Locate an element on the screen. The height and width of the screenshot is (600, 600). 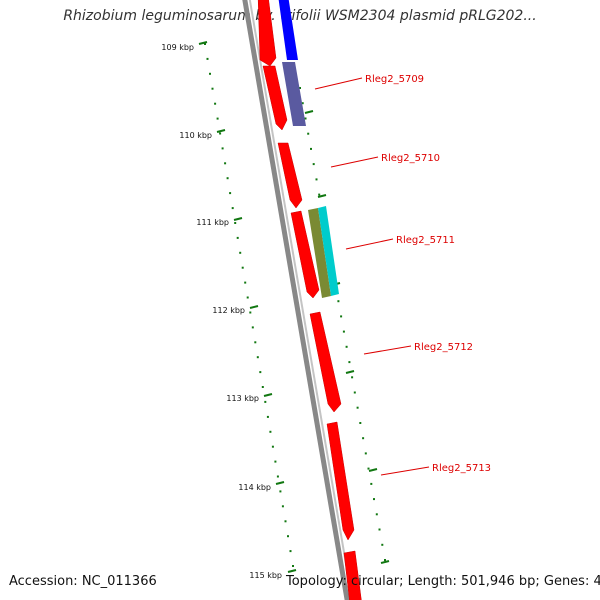
tick-label-115: 115 kbp is located at coordinates (265, 575).